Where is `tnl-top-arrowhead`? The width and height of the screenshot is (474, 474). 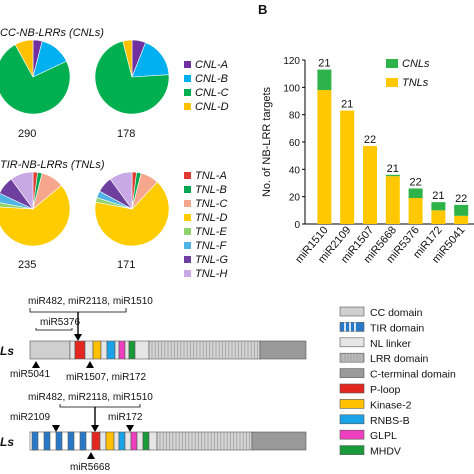 tnl-top-arrowhead is located at coordinates (95, 428).